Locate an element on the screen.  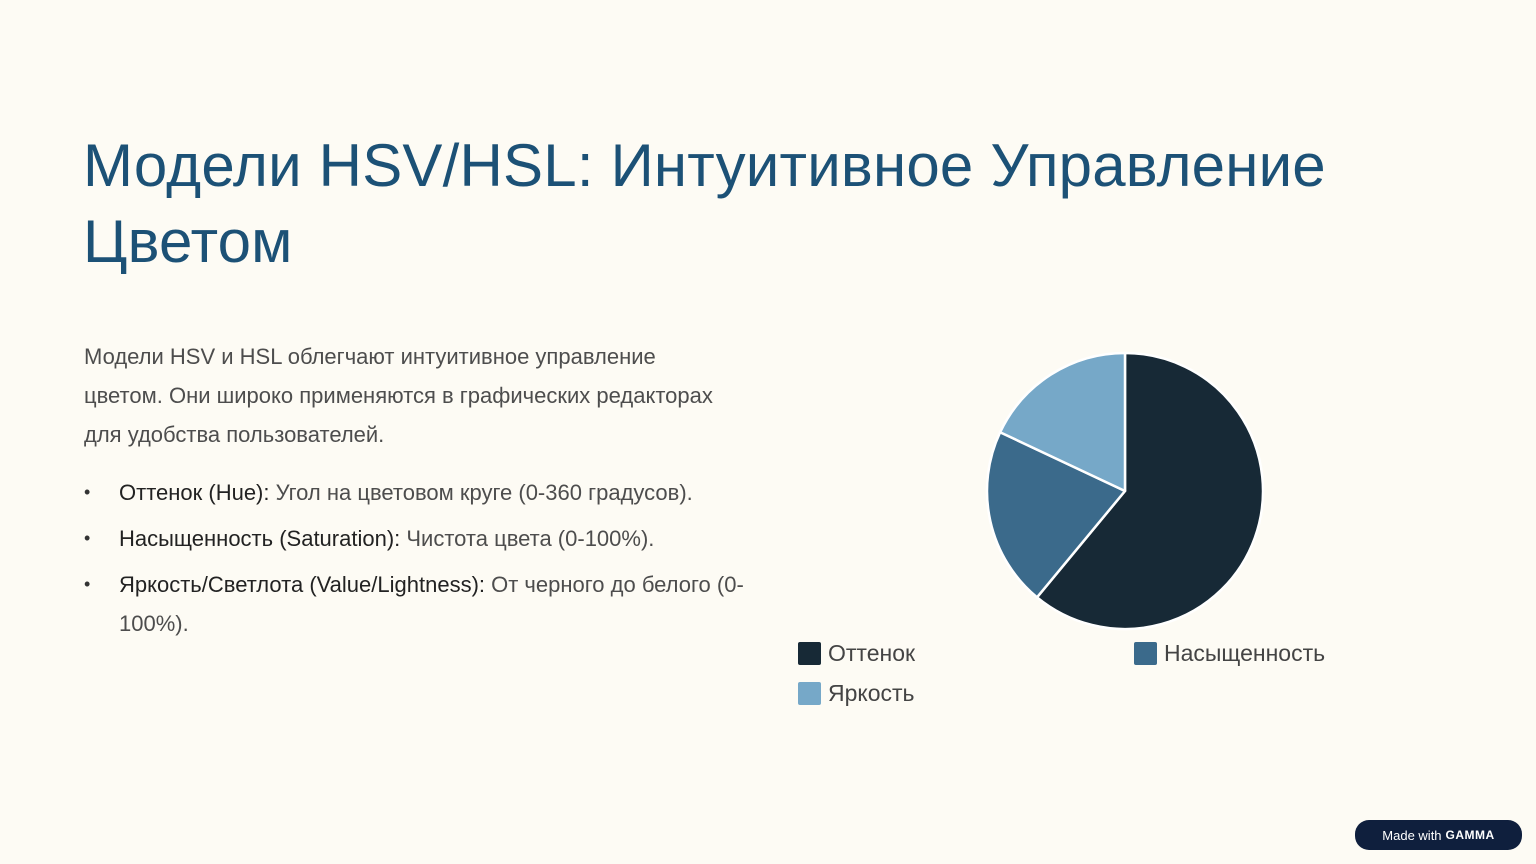
list-item-term: Оттенок (Hue): is located at coordinates (194, 492).